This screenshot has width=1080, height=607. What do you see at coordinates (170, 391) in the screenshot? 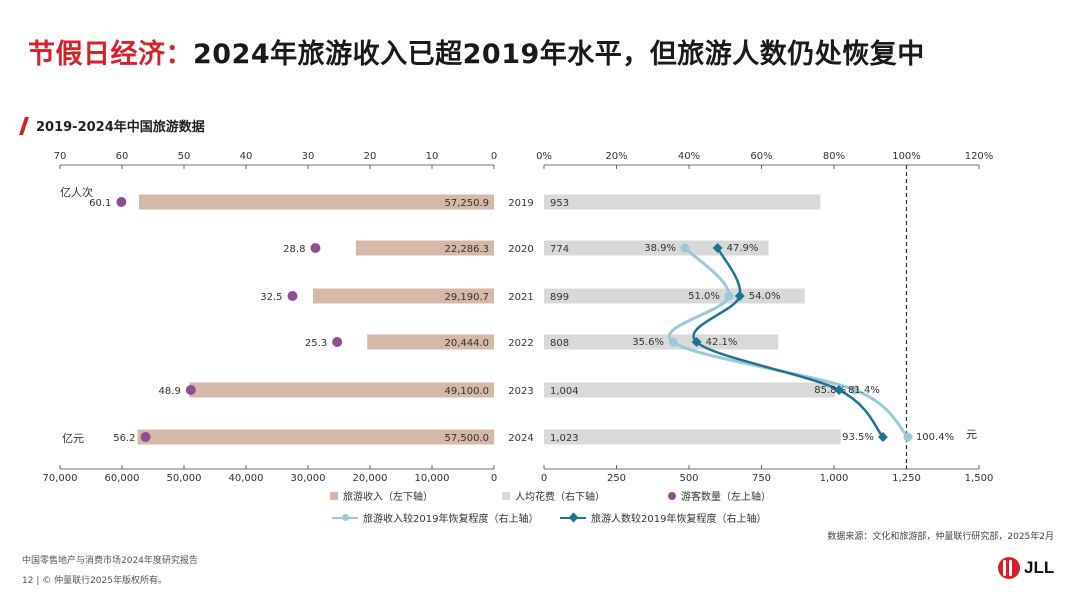
I see `tourist-count-label: 48.9` at bounding box center [170, 391].